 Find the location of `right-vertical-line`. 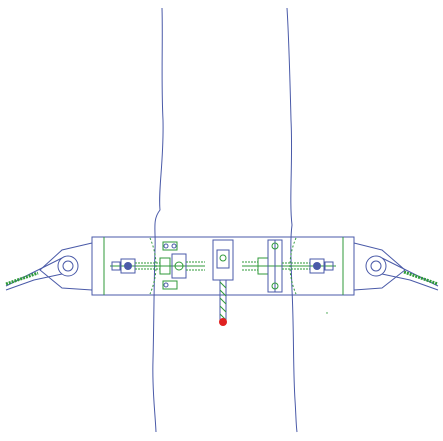

right-vertical-line is located at coordinates (292, 220).